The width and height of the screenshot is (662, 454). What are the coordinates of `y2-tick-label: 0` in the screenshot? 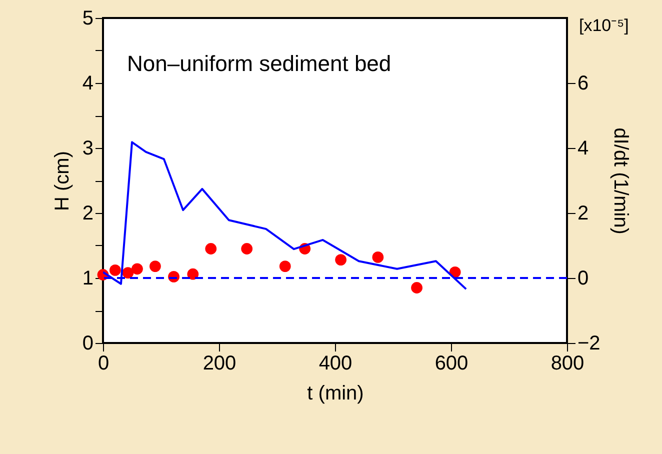 It's located at (583, 279).